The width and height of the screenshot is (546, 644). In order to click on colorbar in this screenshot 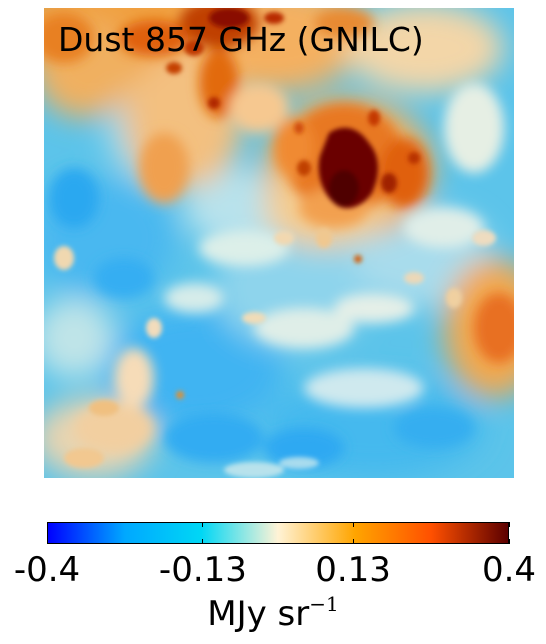, I will do `click(278, 533)`.